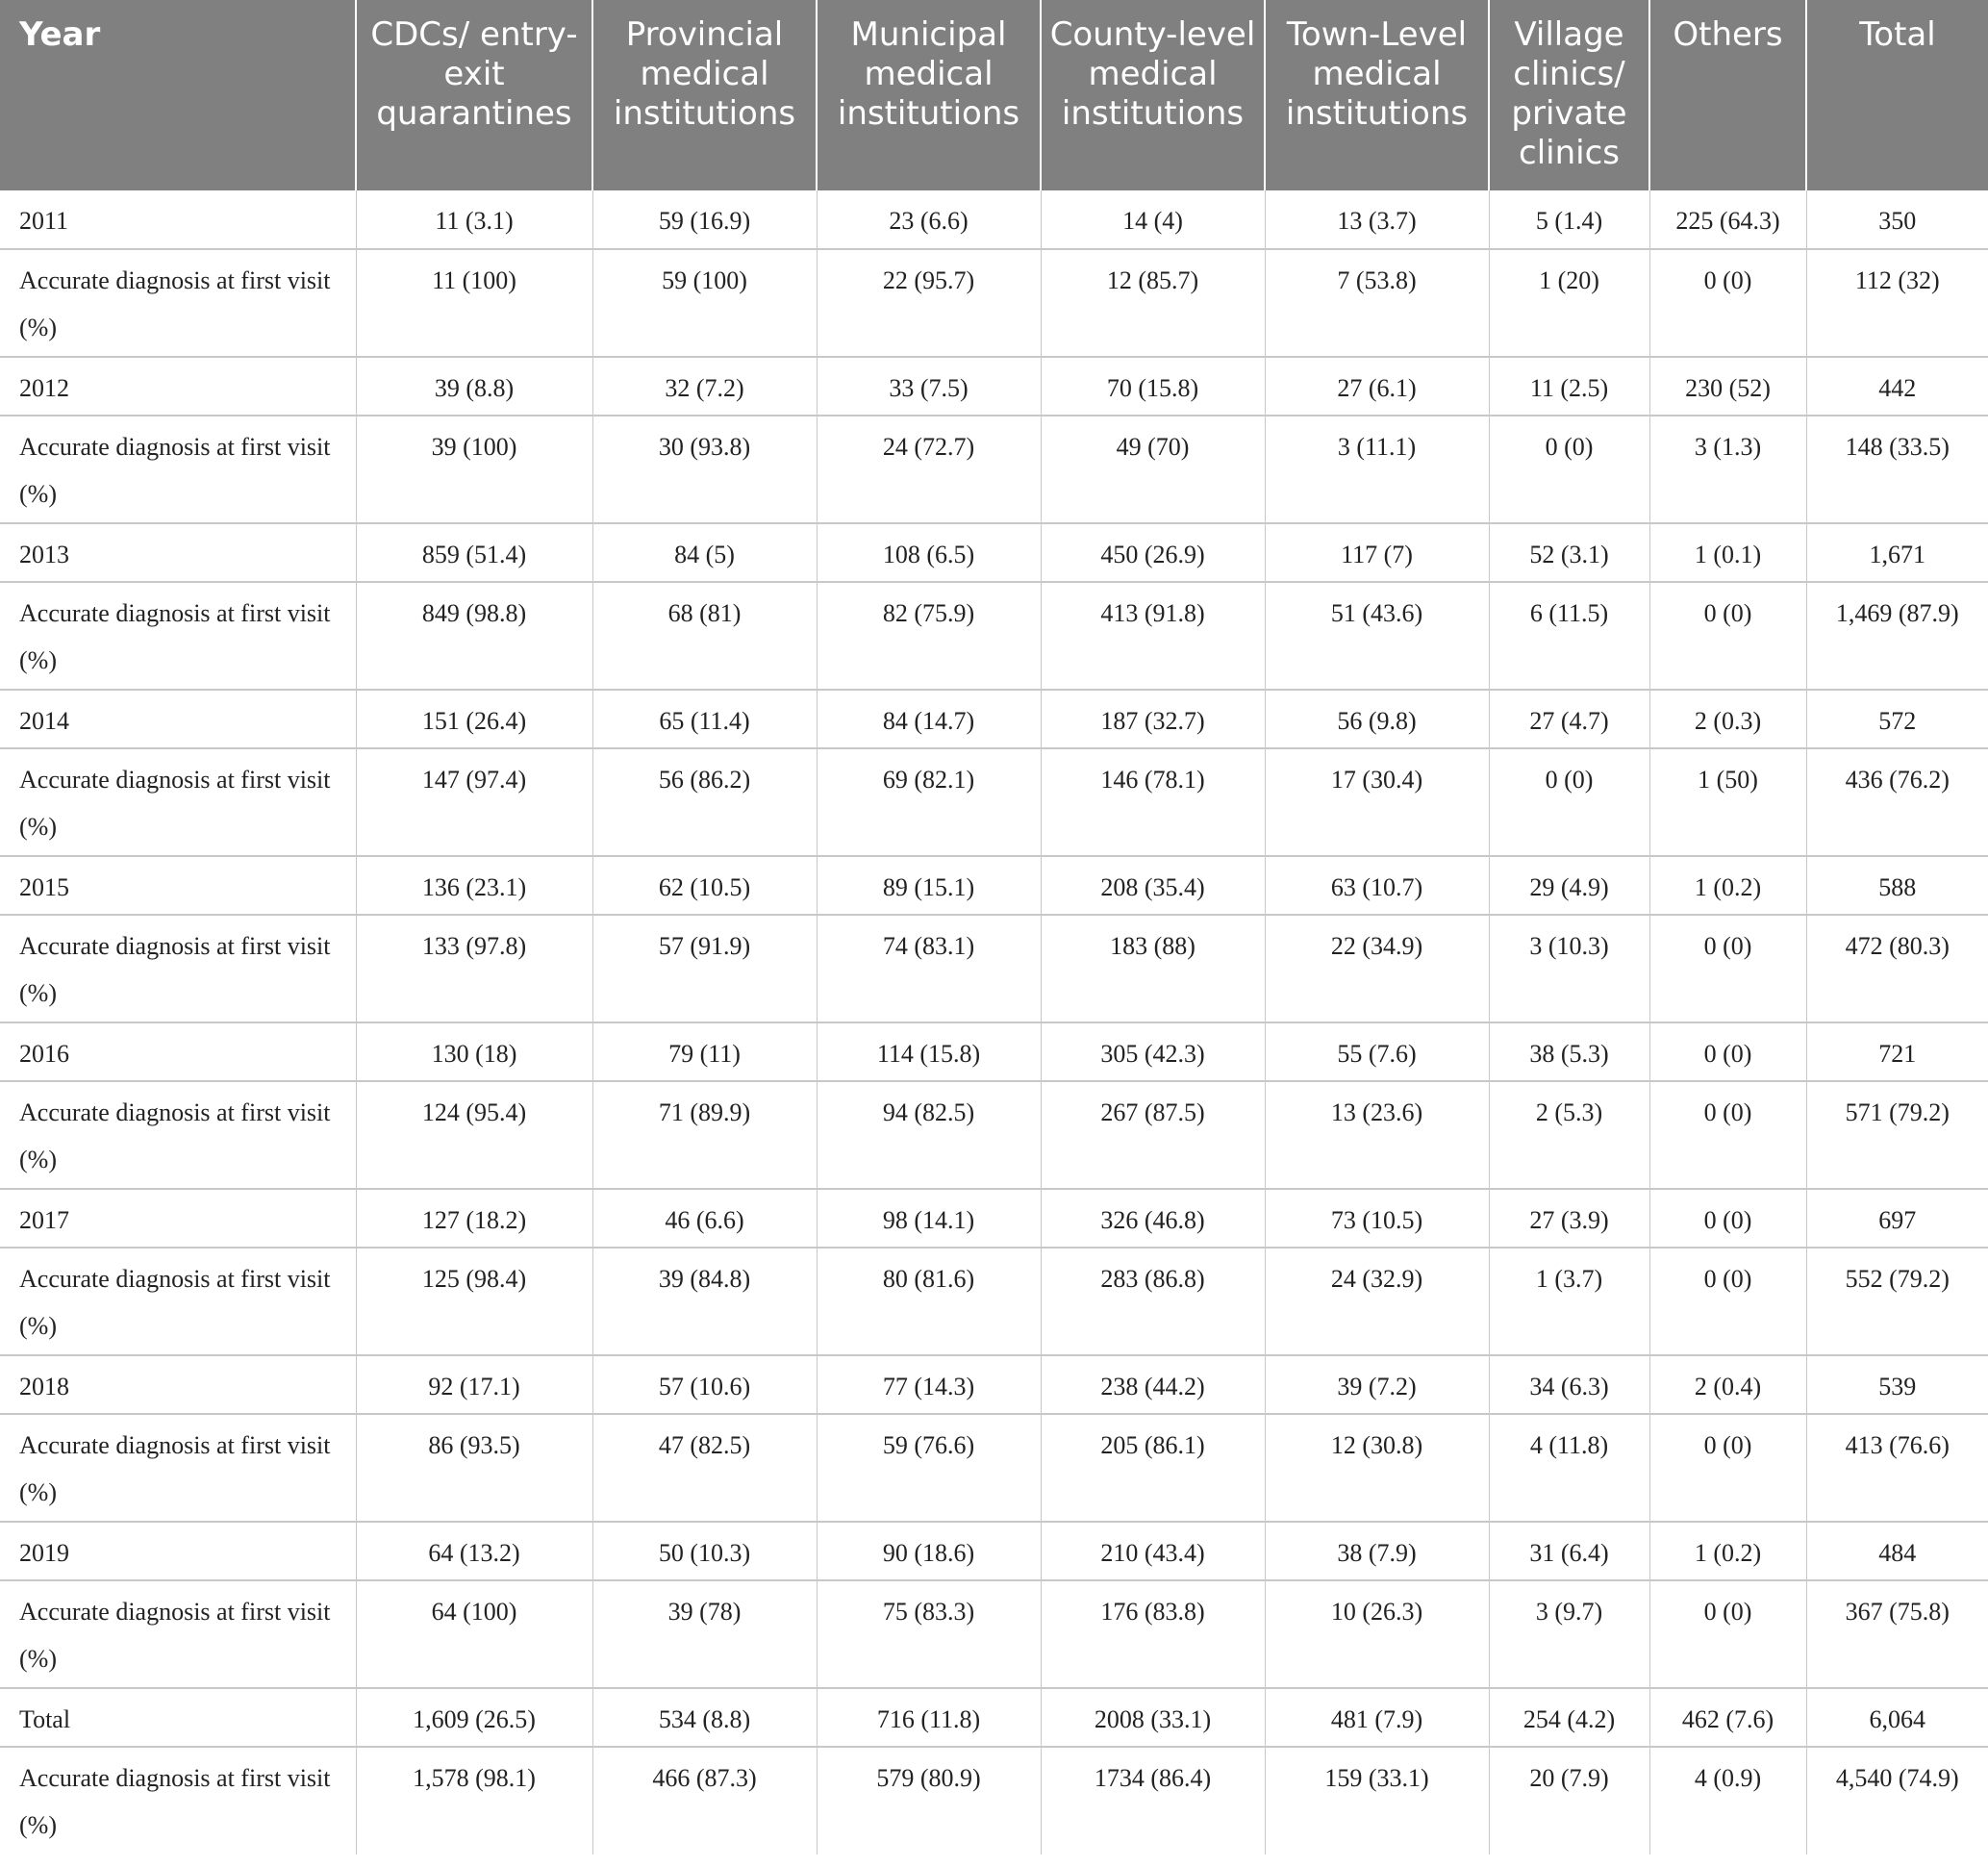 Image resolution: width=1988 pixels, height=1867 pixels. What do you see at coordinates (1377, 304) in the screenshot?
I see `town-cell: 7 (53.8)` at bounding box center [1377, 304].